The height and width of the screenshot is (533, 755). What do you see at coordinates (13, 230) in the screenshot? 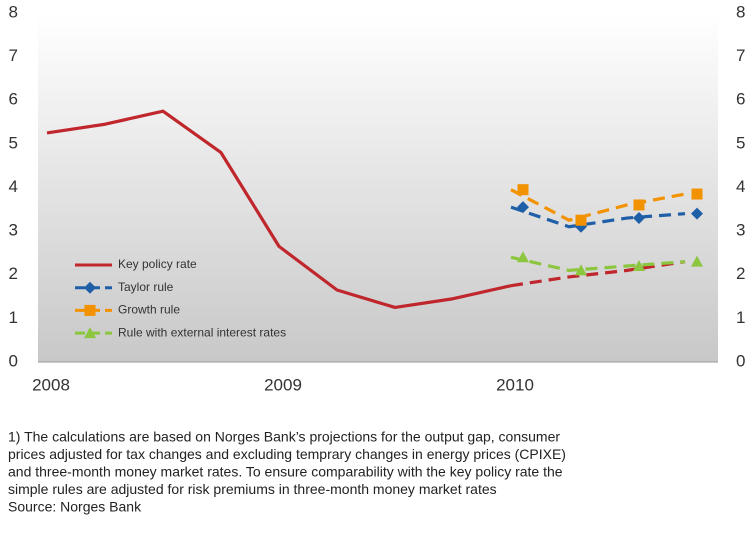
I see `y-tick-label: 3` at bounding box center [13, 230].